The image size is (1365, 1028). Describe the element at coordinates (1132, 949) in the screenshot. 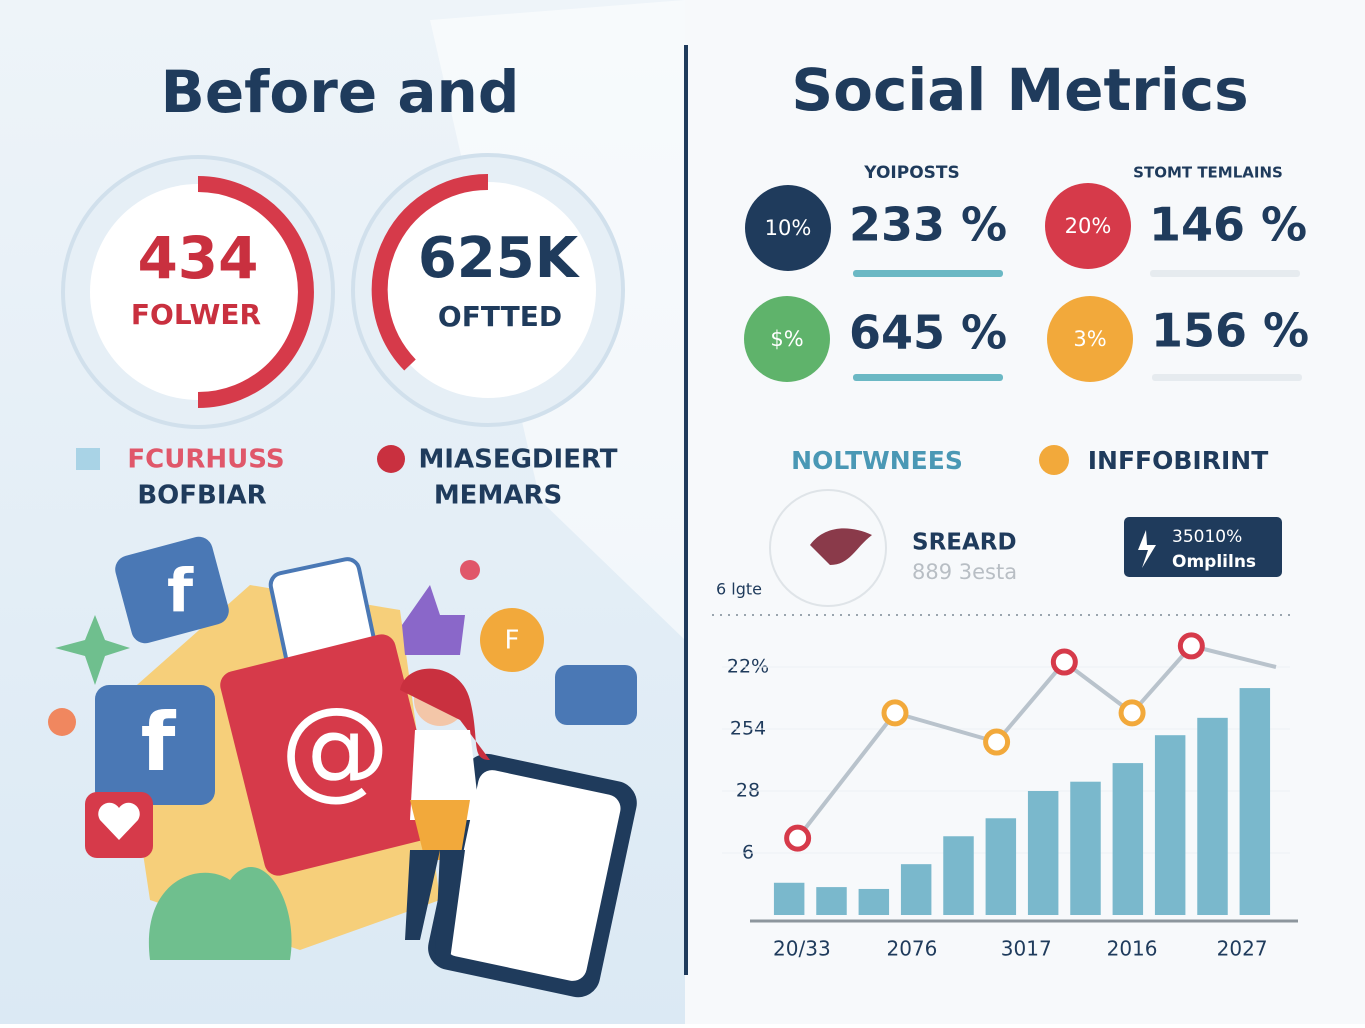

I see `x-tick-label: 2016` at that location.